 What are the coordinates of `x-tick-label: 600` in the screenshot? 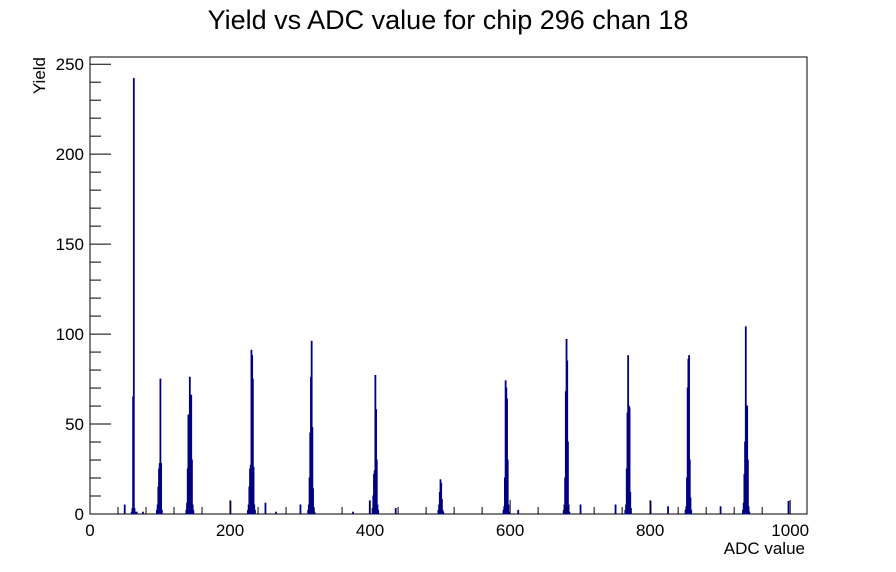 It's located at (510, 530).